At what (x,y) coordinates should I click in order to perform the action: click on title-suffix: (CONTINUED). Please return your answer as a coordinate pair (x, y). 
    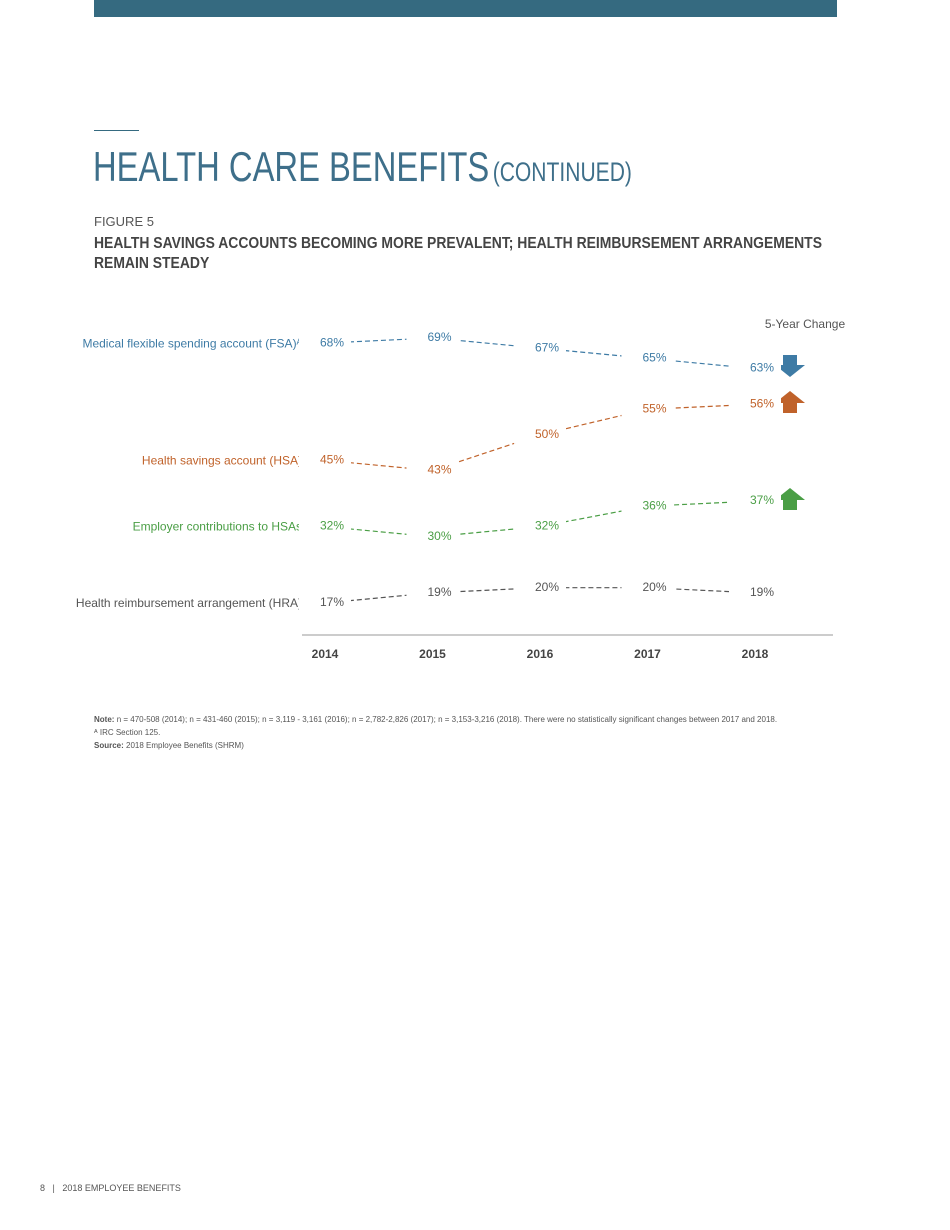
    Looking at the image, I should click on (562, 172).